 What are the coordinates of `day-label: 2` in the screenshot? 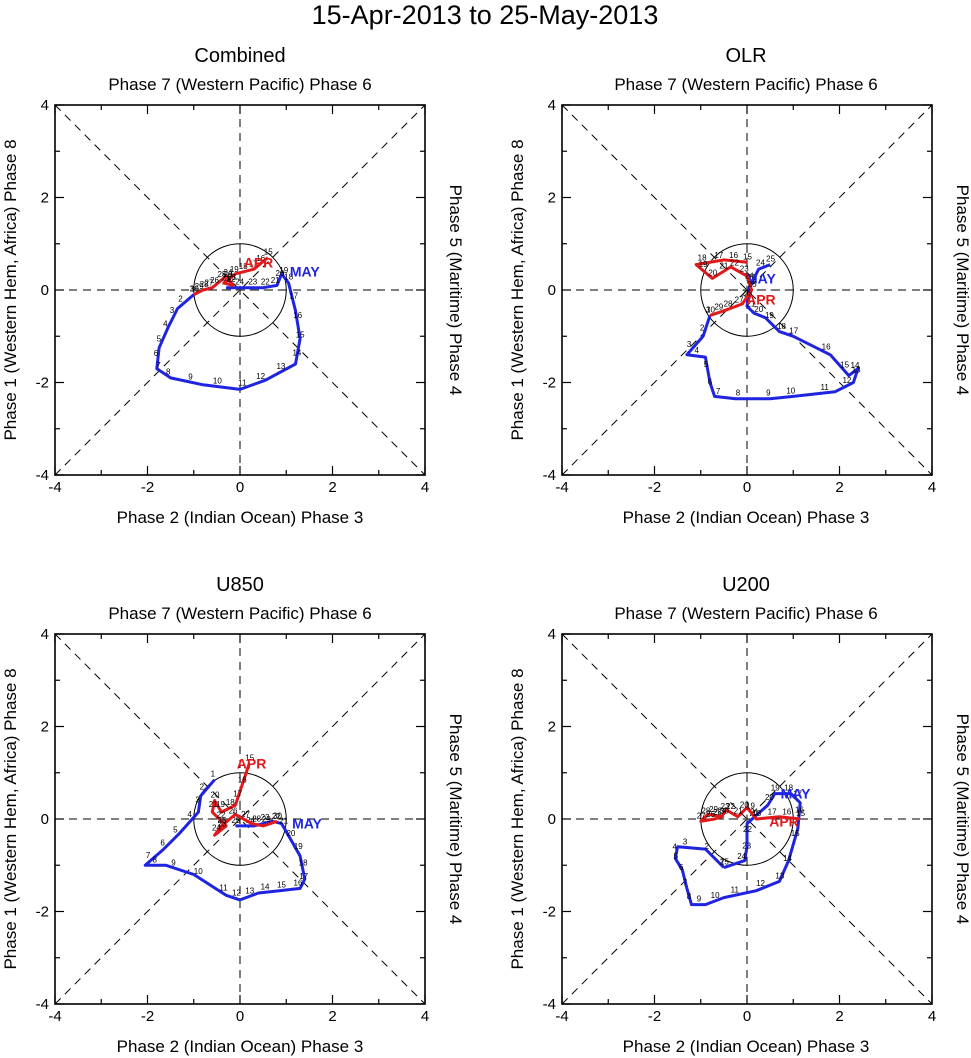 It's located at (702, 328).